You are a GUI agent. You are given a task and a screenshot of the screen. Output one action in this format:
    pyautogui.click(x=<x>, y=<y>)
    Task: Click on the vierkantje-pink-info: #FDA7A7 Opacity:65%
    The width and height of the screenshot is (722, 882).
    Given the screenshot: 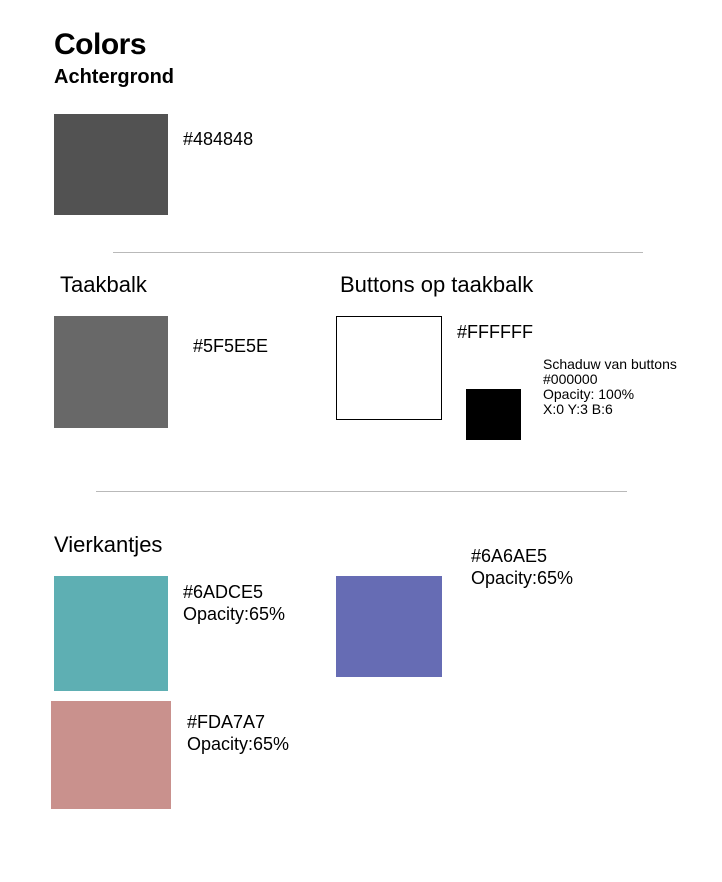 What is the action you would take?
    pyautogui.click(x=238, y=733)
    